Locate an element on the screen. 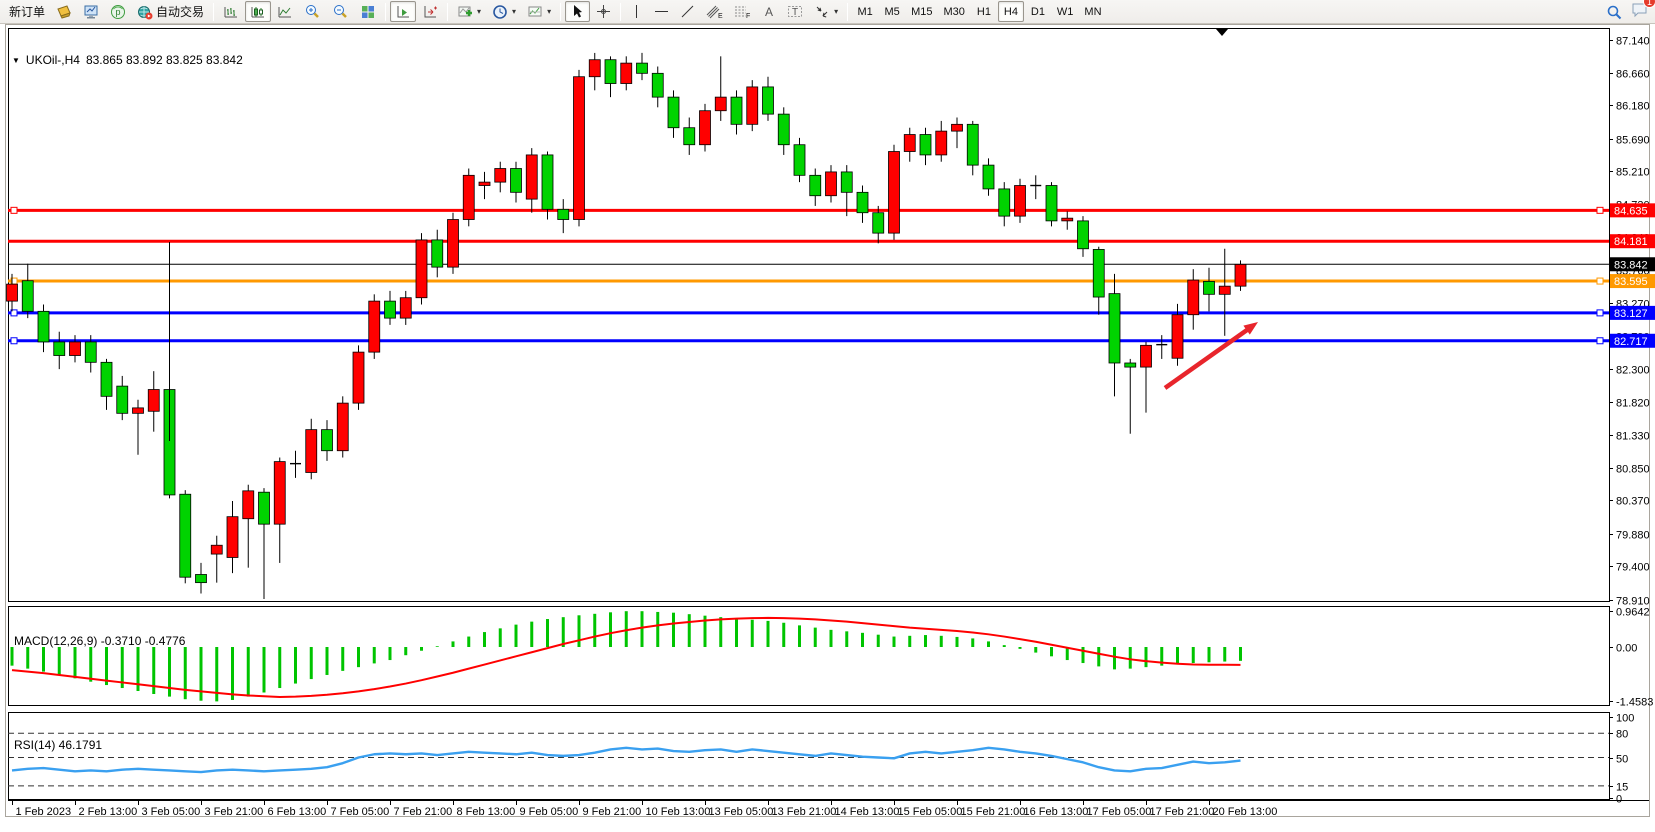 The height and width of the screenshot is (832, 1655). candlestick-icon is located at coordinates (258, 12).